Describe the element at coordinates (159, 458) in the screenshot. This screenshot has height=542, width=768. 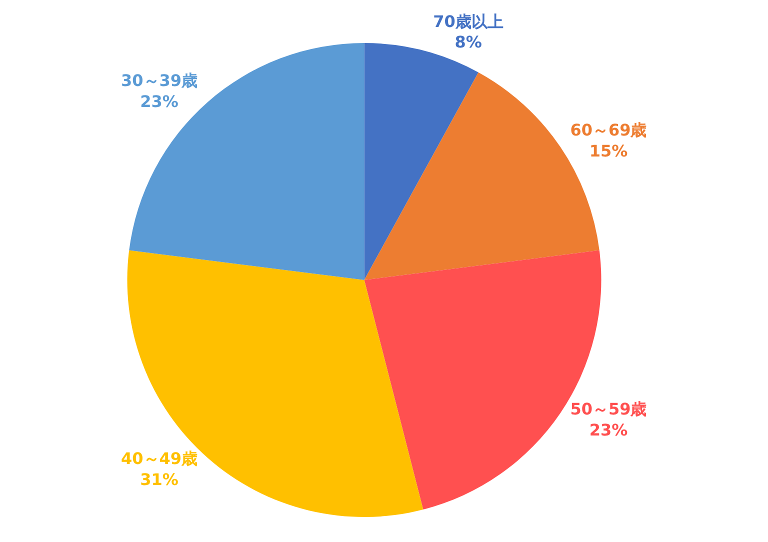
I see `slice-label: 40～49歳` at that location.